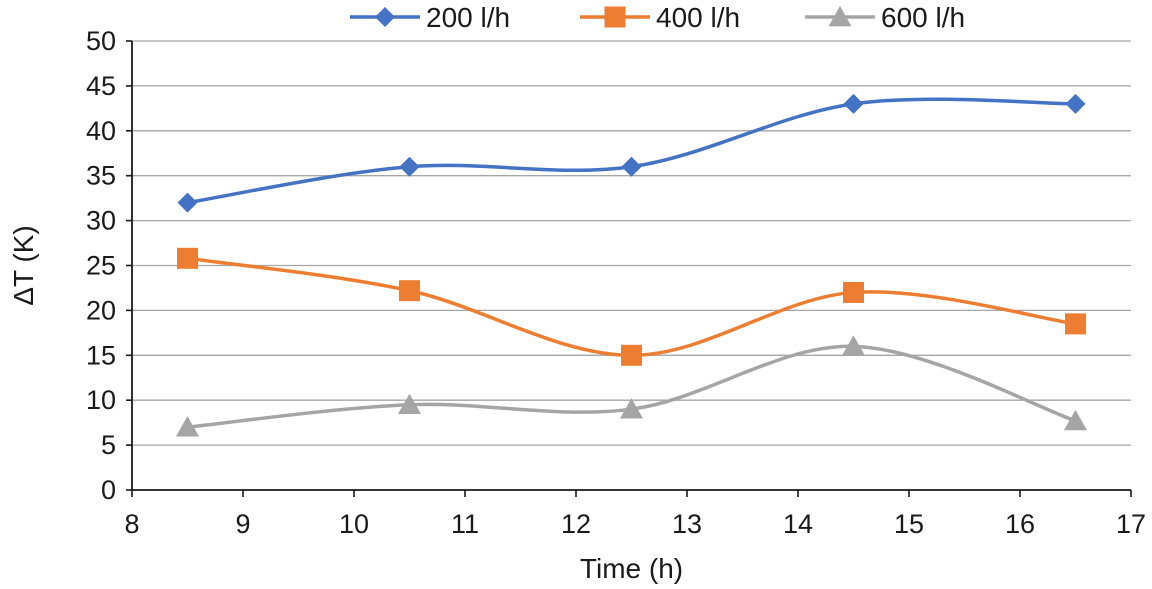 The height and width of the screenshot is (589, 1152). Describe the element at coordinates (101, 176) in the screenshot. I see `y-tick-label: 35` at that location.